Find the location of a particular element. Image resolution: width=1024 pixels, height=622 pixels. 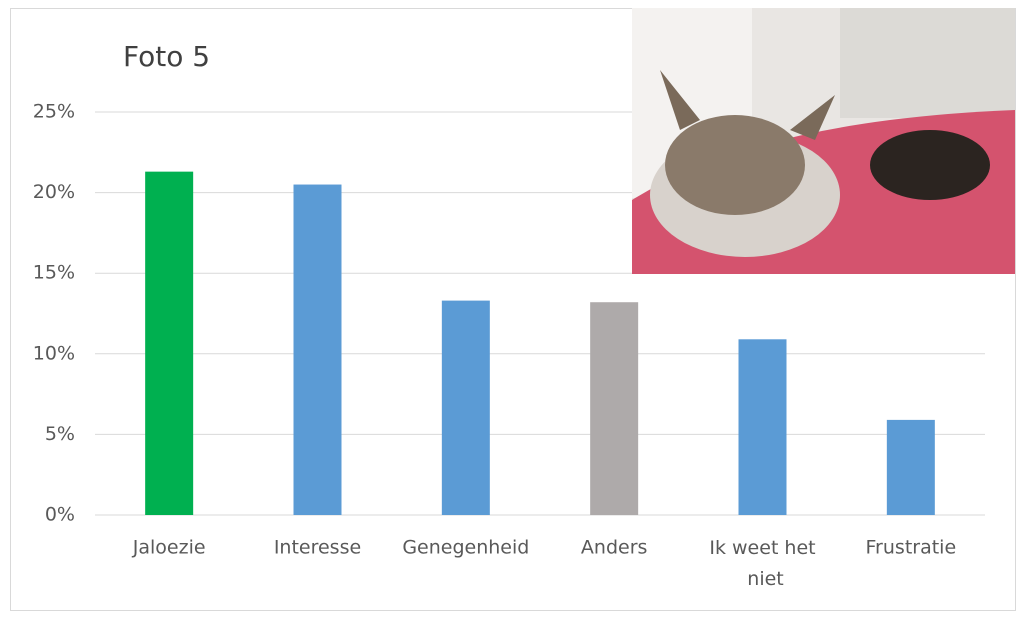

x-tick-label: Jaloezie is located at coordinates (169, 548).